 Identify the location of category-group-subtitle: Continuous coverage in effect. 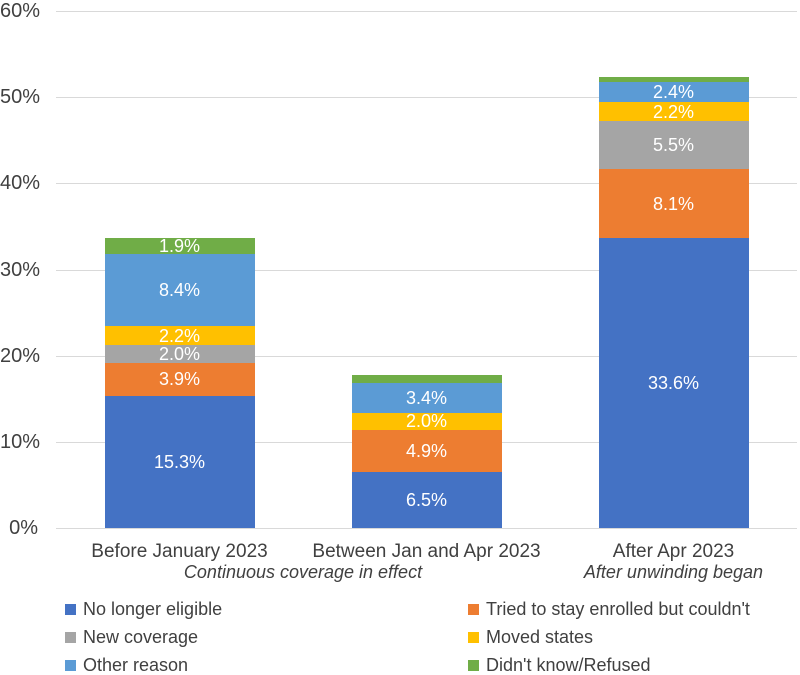
(303, 572).